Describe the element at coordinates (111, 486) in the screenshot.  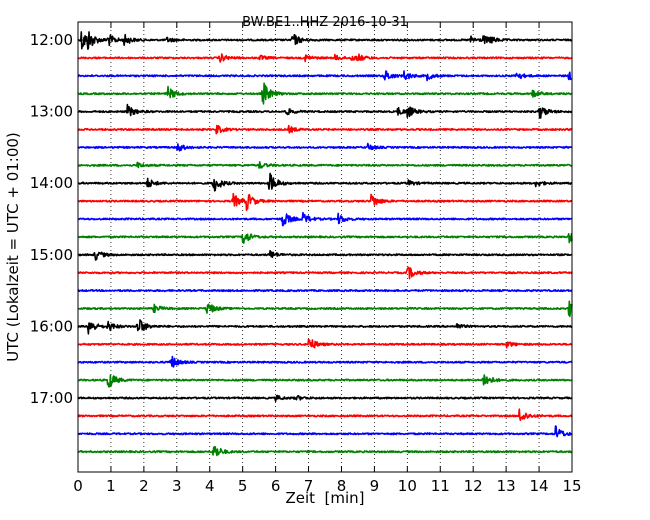
I see `x-tick-label: 1` at that location.